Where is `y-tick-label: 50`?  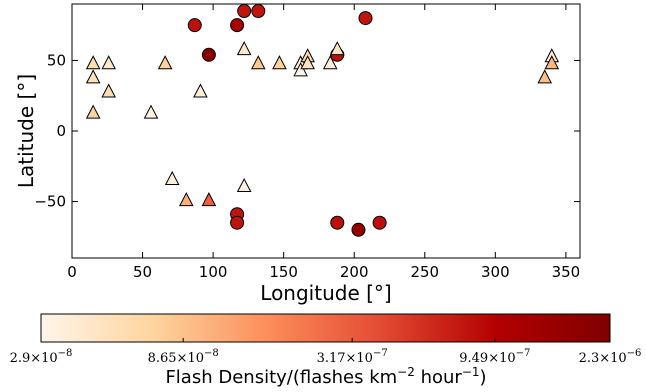 y-tick-label: 50 is located at coordinates (56, 60).